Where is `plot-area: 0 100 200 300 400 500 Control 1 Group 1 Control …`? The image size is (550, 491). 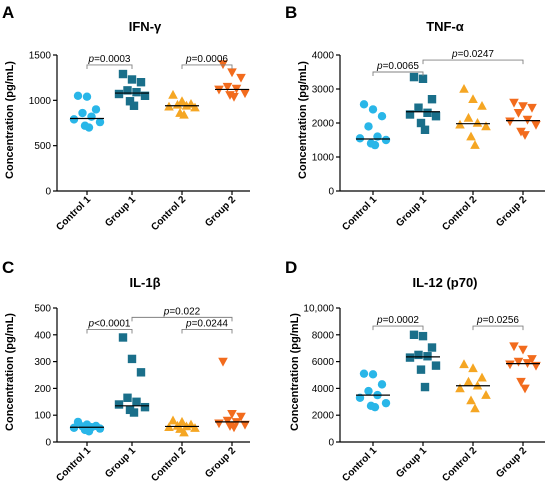 plot-area: 0 100 200 300 400 500 Control 1 Group 1 Control … is located at coordinates (142, 394).